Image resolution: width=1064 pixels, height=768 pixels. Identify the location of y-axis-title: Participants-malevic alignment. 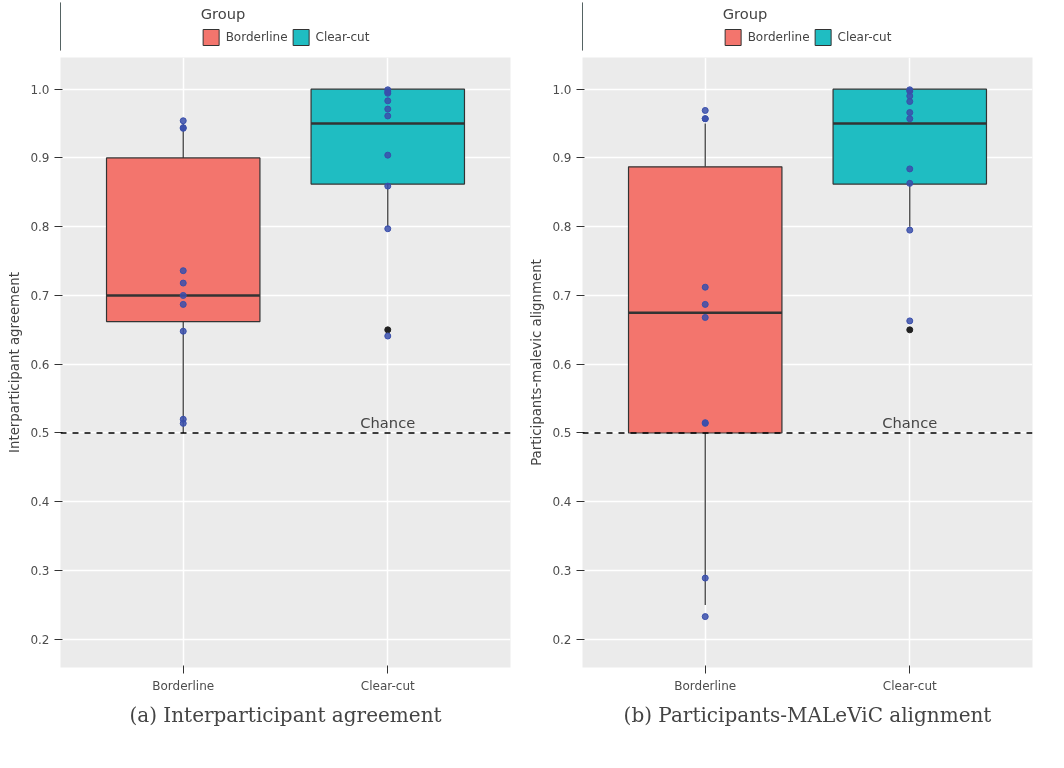
(537, 362).